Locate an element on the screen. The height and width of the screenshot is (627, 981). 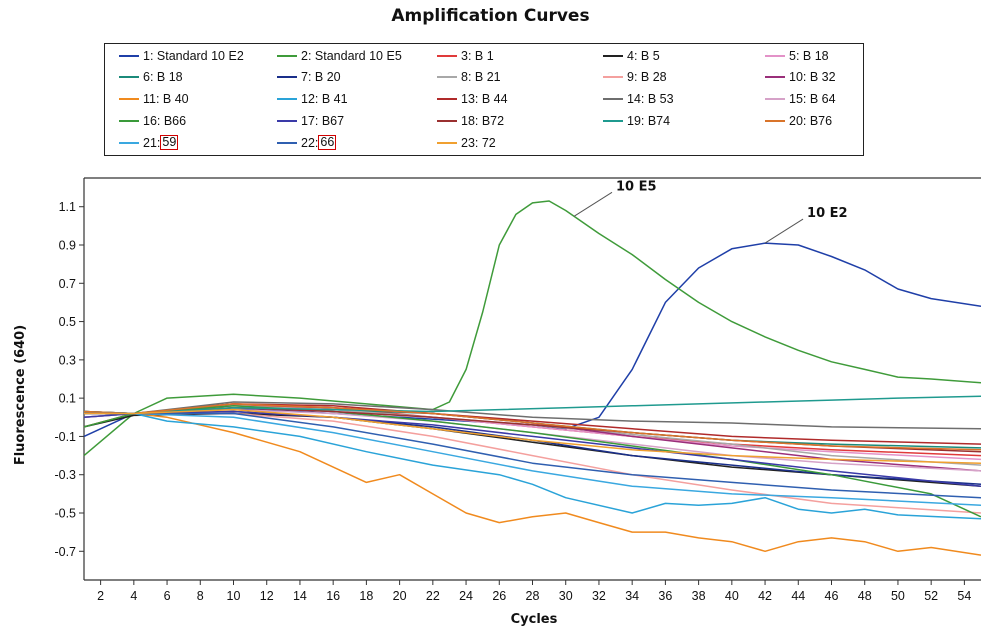
y-tick-label: -0.1 is located at coordinates (65, 437).